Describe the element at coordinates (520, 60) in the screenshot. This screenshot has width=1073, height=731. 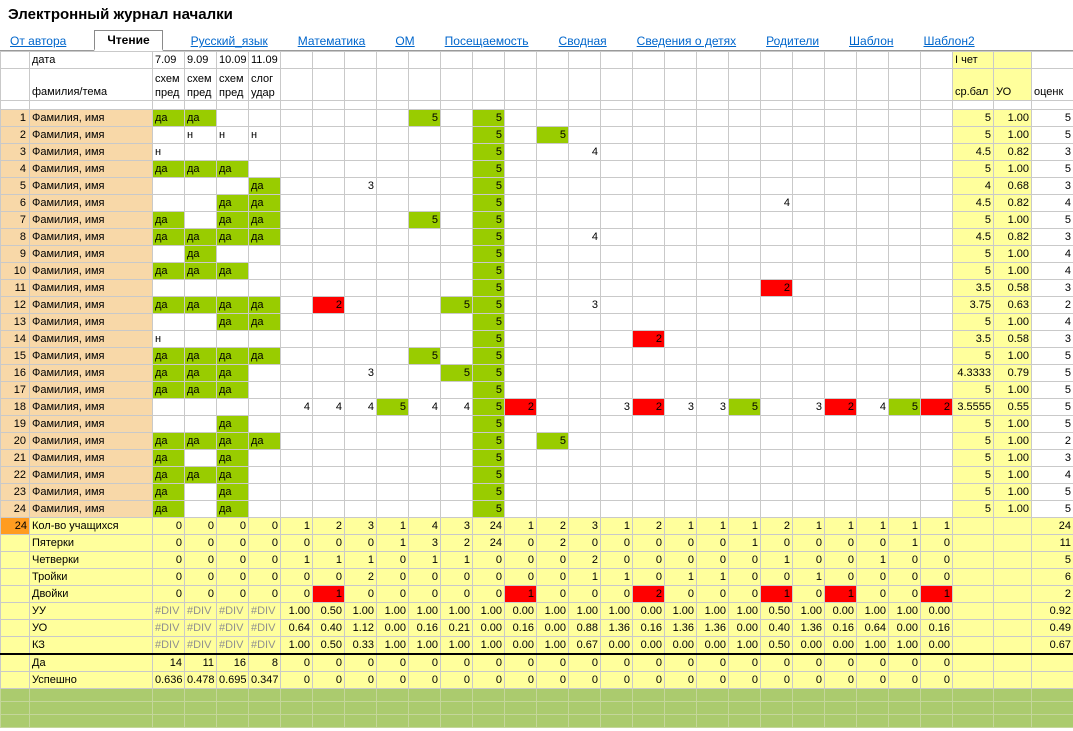
I see `date-header-cell` at that location.